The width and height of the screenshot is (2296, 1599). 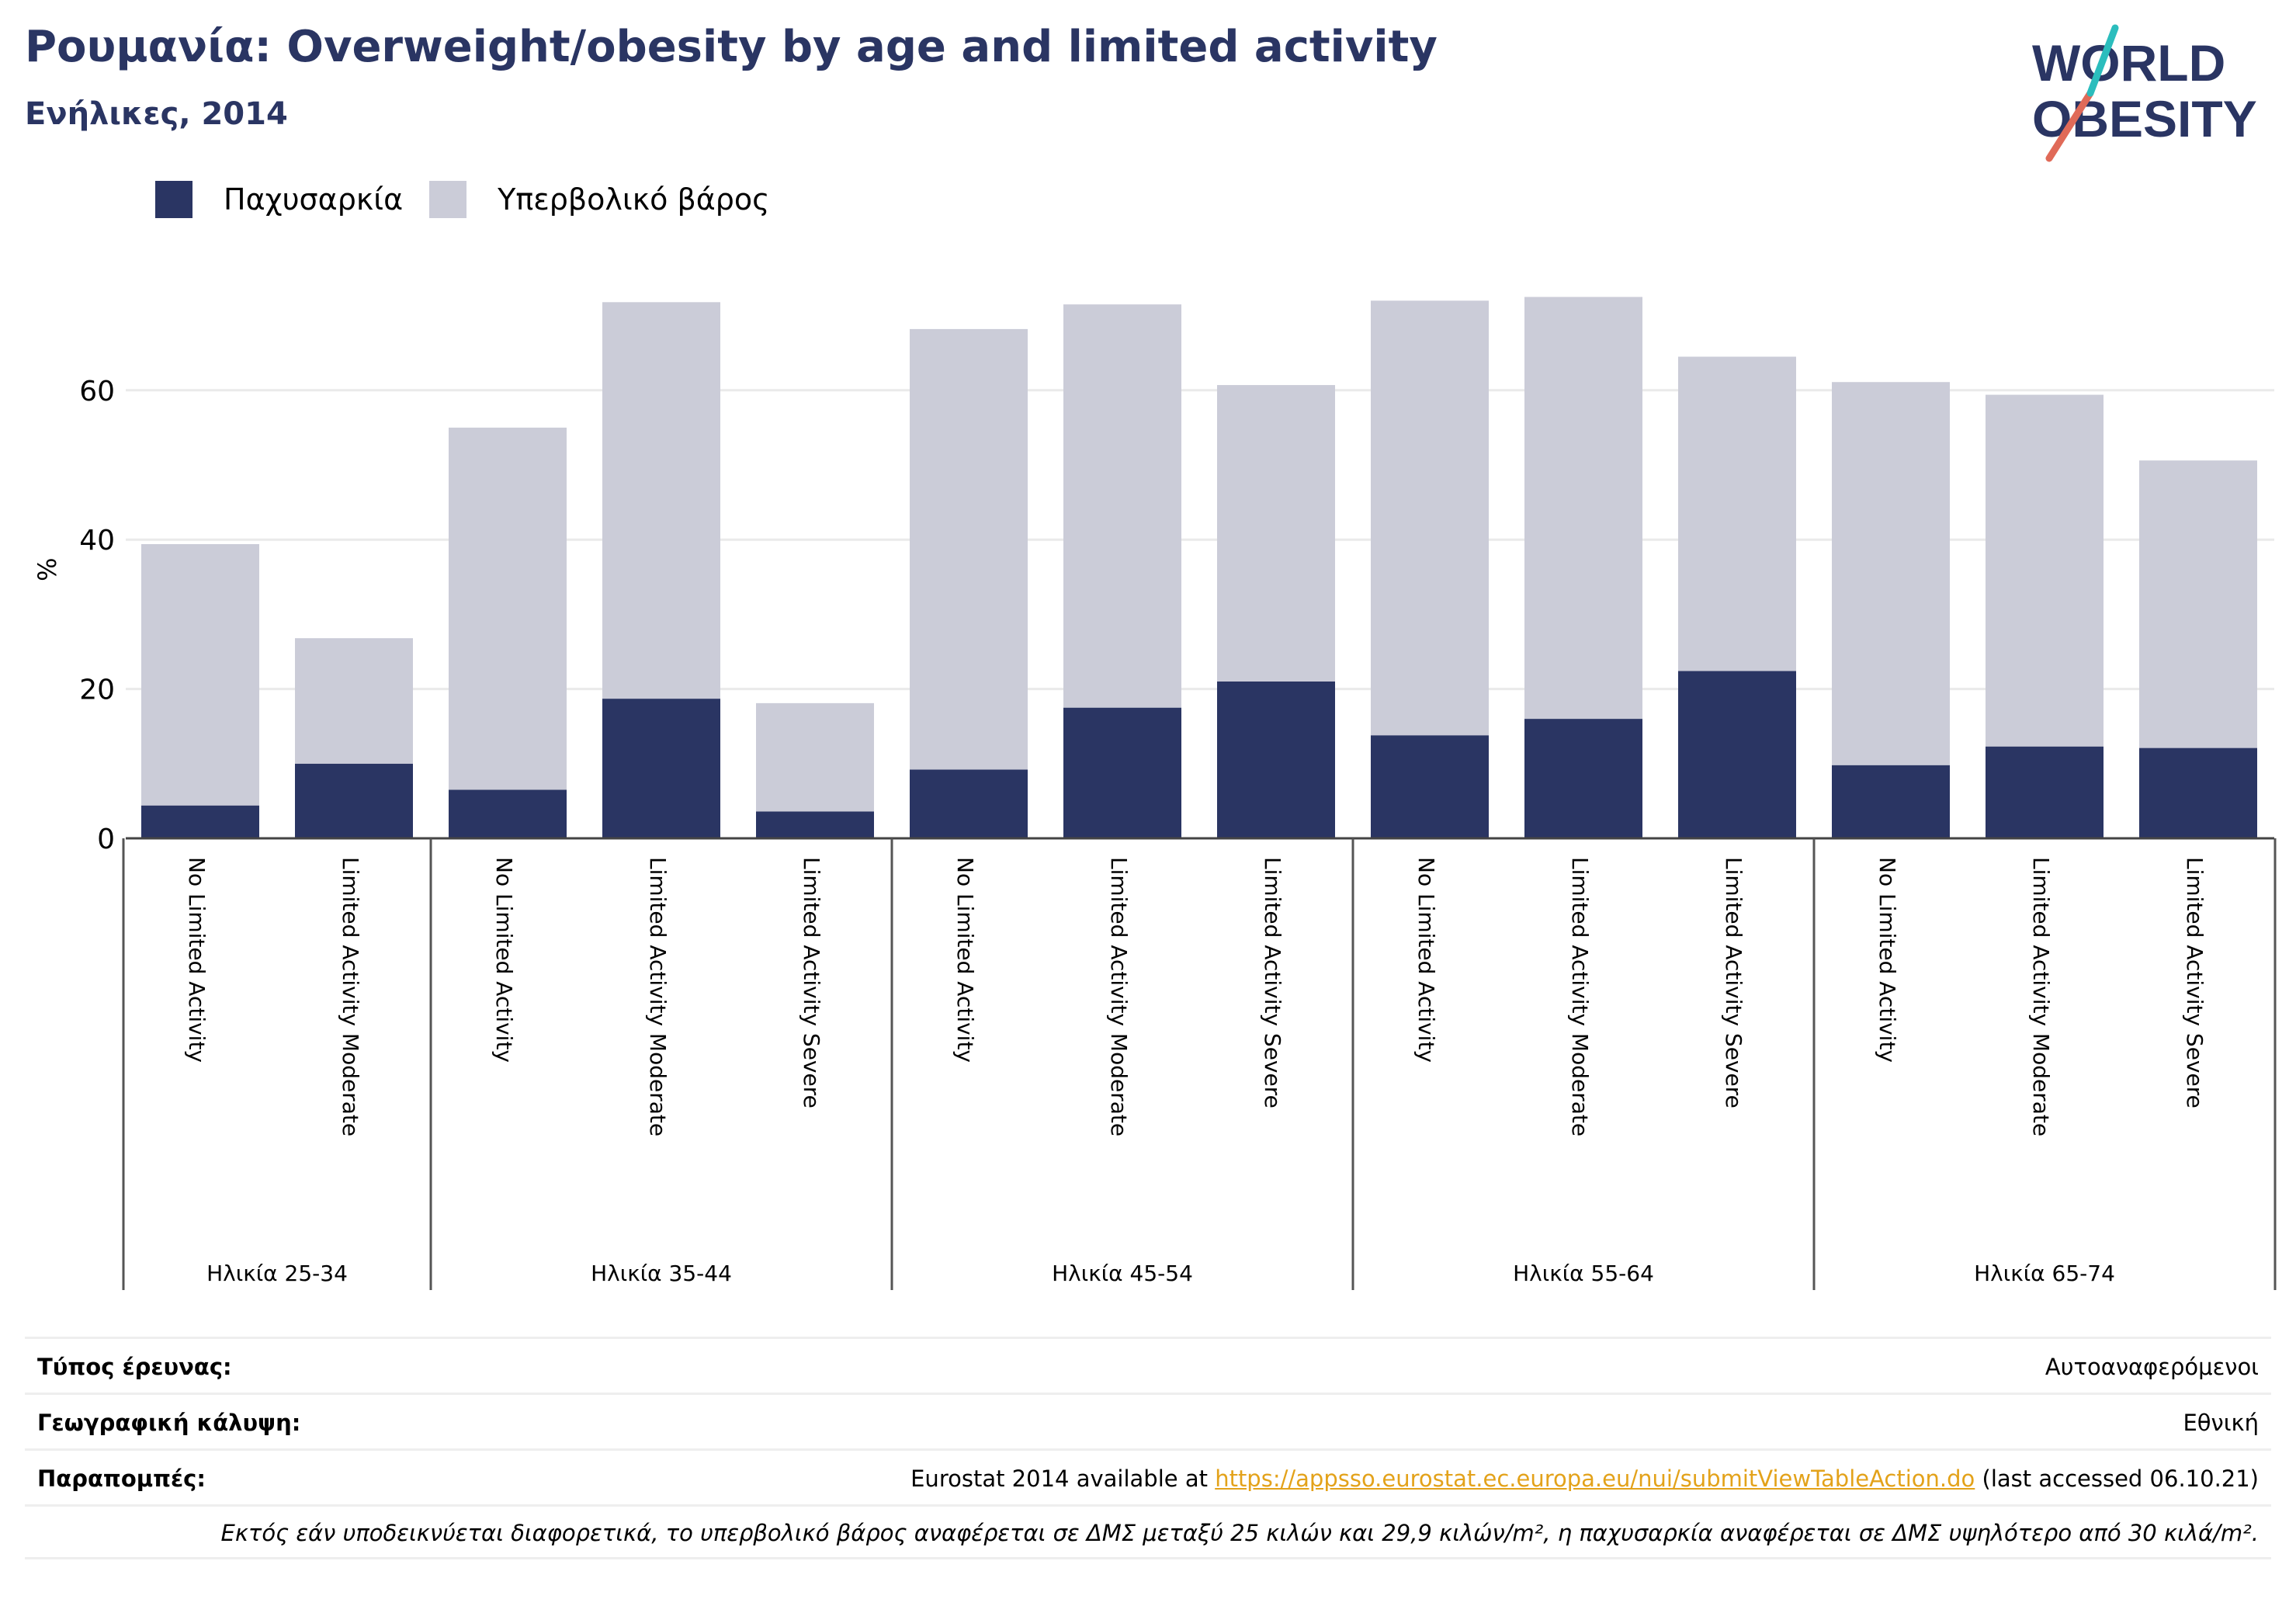 I want to click on world-obesity-logo: WORLD OBESITY, so click(x=2144, y=93).